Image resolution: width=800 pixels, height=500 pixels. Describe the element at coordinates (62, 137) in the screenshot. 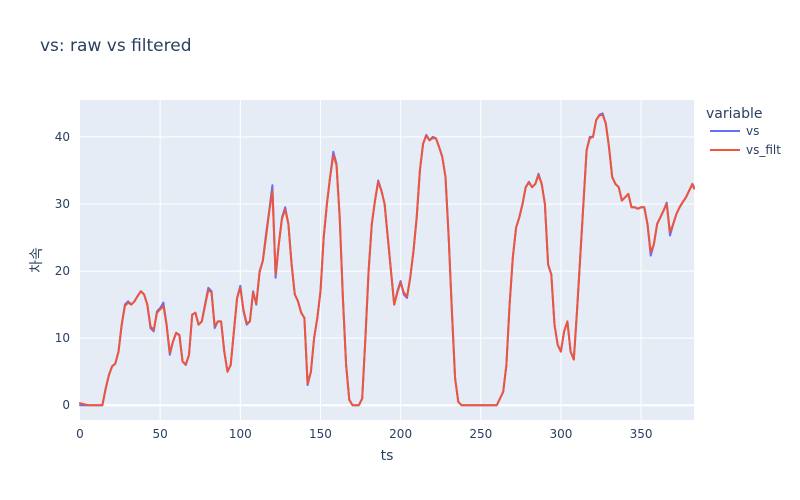

I see `y-tick-label: 40` at that location.